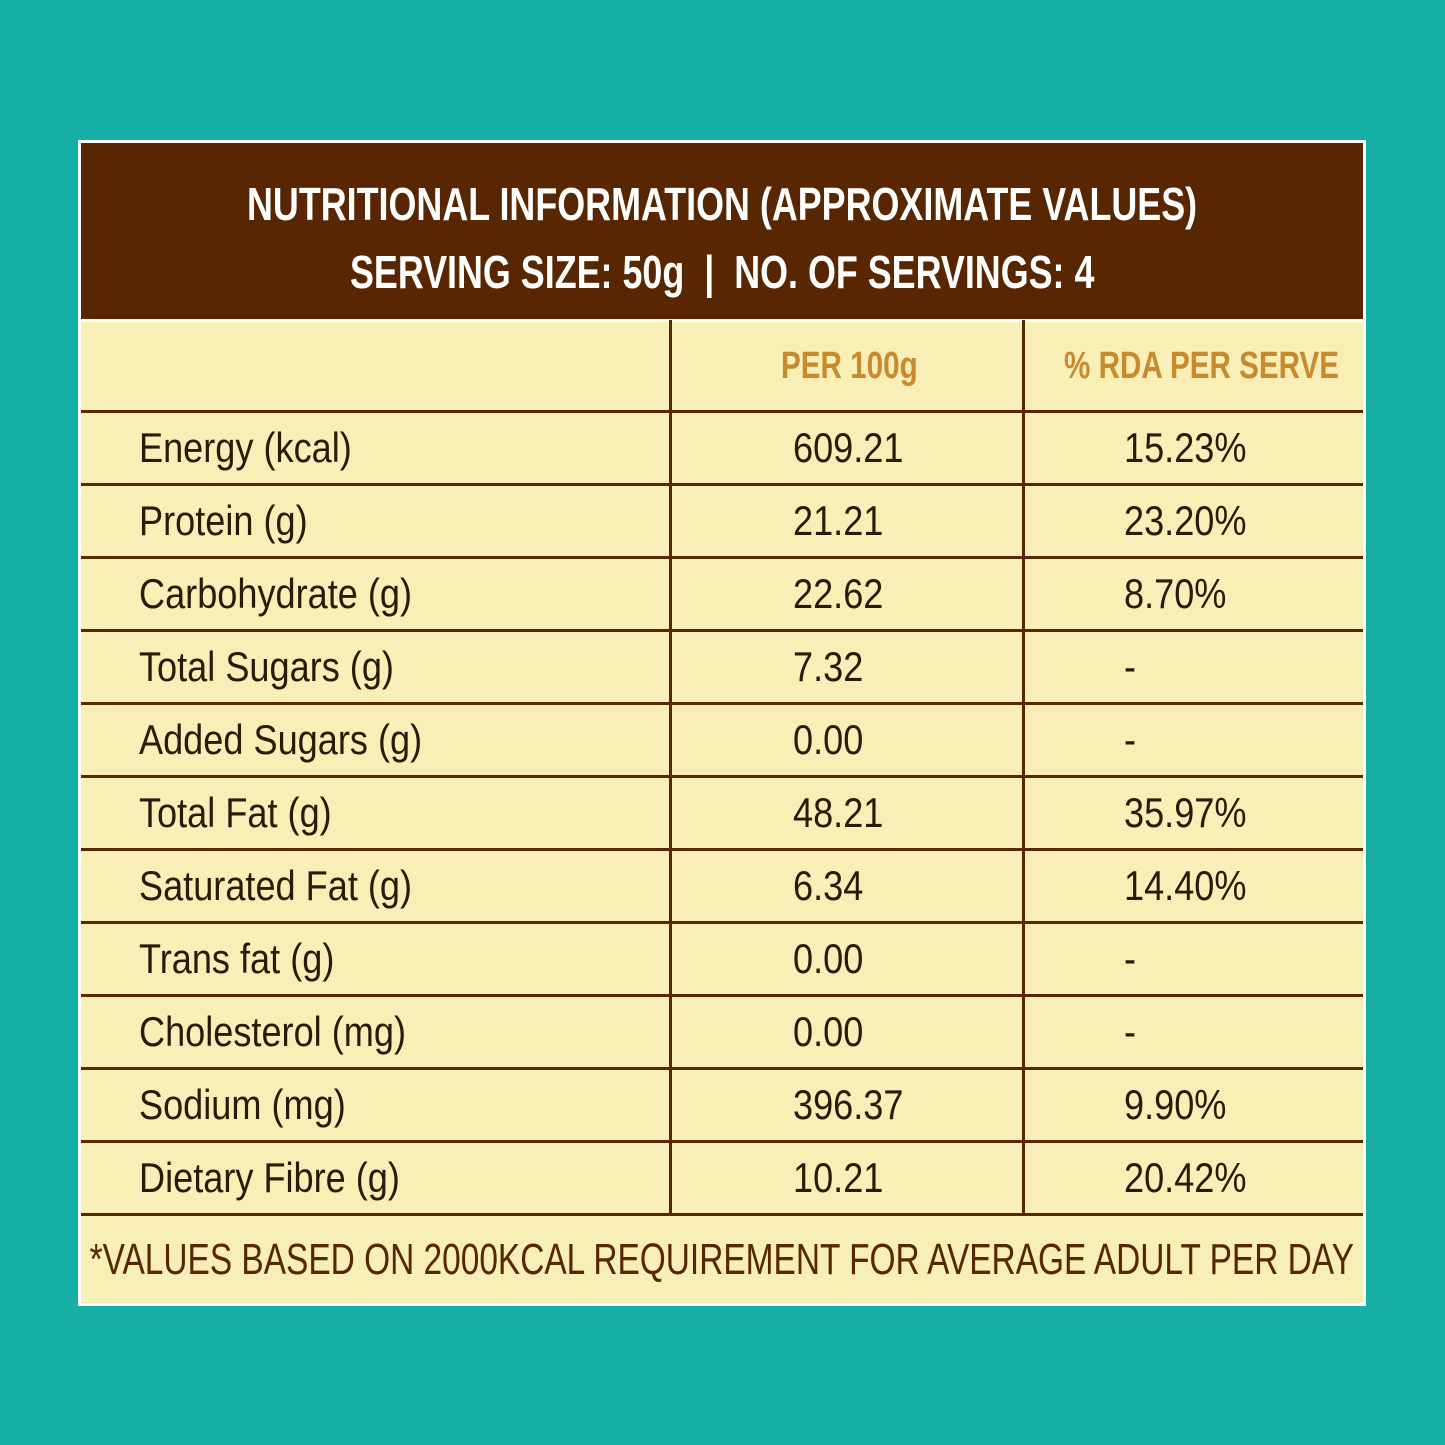  What do you see at coordinates (1185, 447) in the screenshot?
I see `rda-per-serve: 15.23%` at bounding box center [1185, 447].